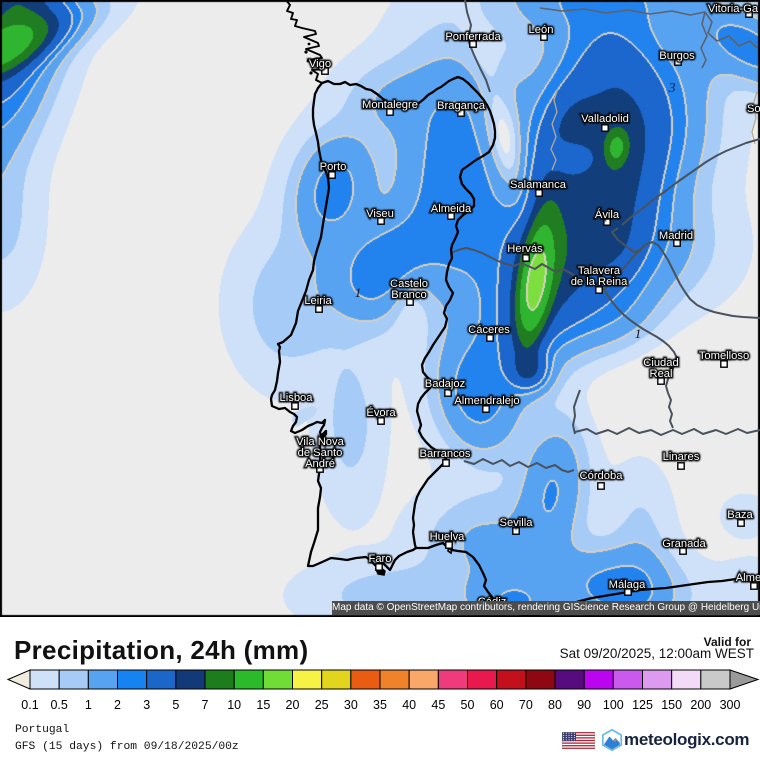  Describe the element at coordinates (602, 476) in the screenshot. I see `svg-text: Córdoba` at that location.